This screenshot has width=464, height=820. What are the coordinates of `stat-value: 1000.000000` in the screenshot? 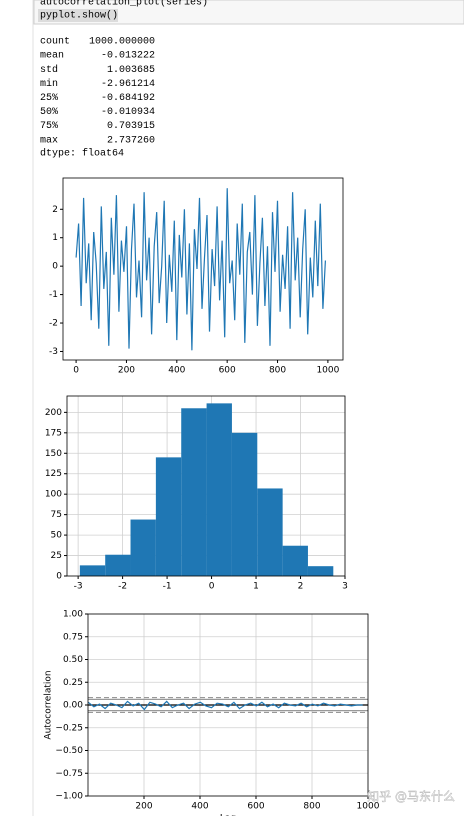 It's located at (122, 42).